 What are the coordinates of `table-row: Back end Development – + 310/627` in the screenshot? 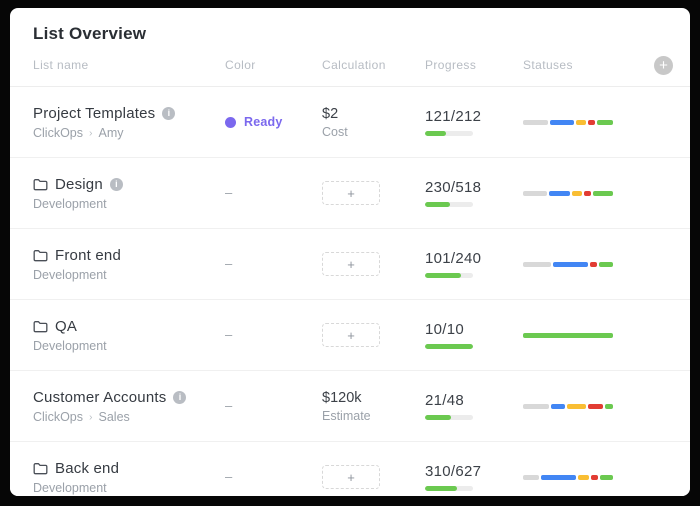 It's located at (350, 469).